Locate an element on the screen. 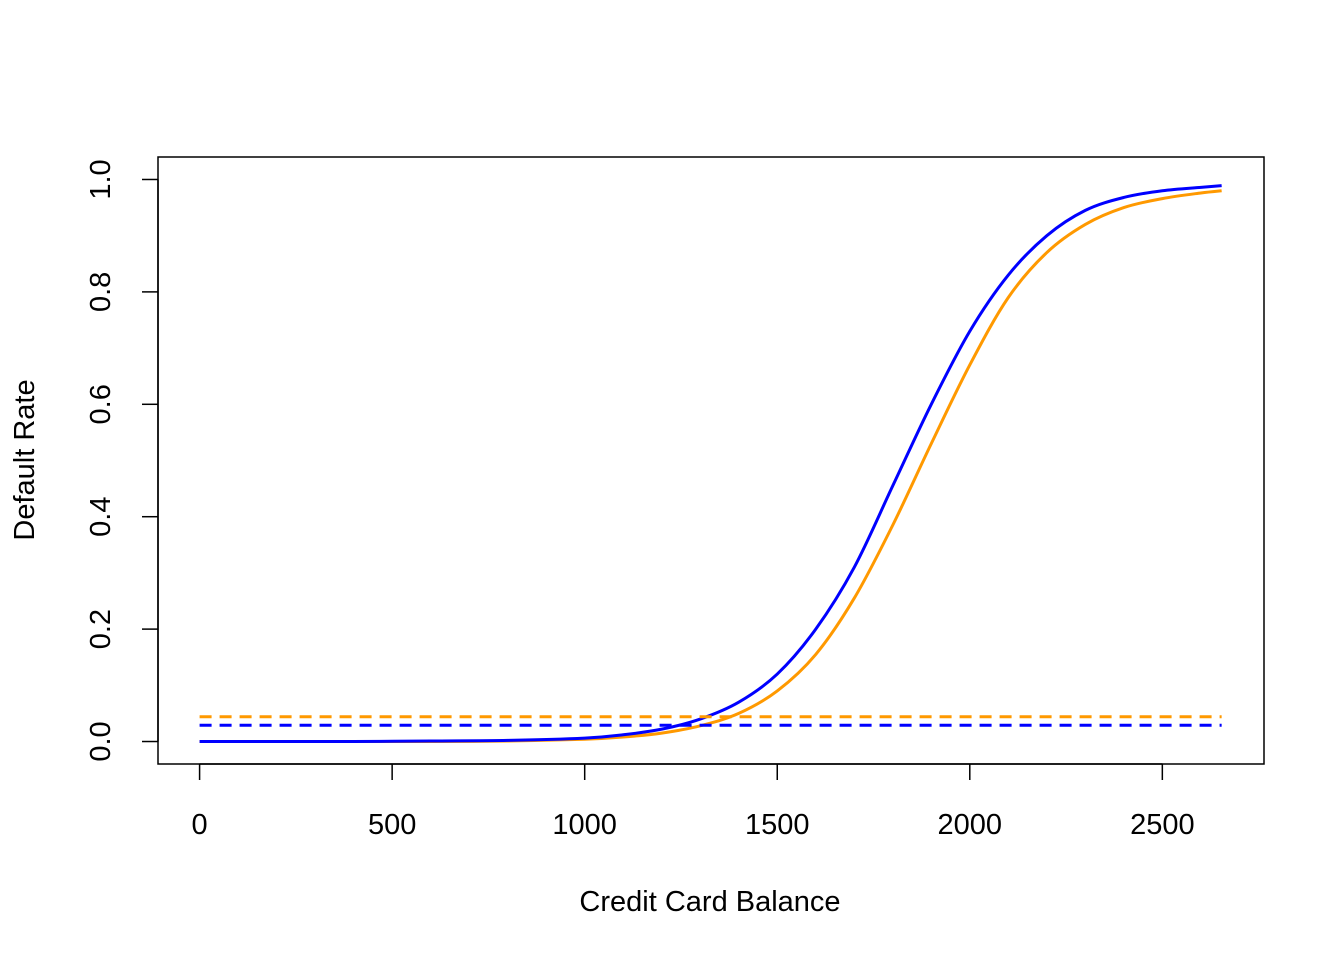  x-tick-label: 1000 is located at coordinates (584, 825).